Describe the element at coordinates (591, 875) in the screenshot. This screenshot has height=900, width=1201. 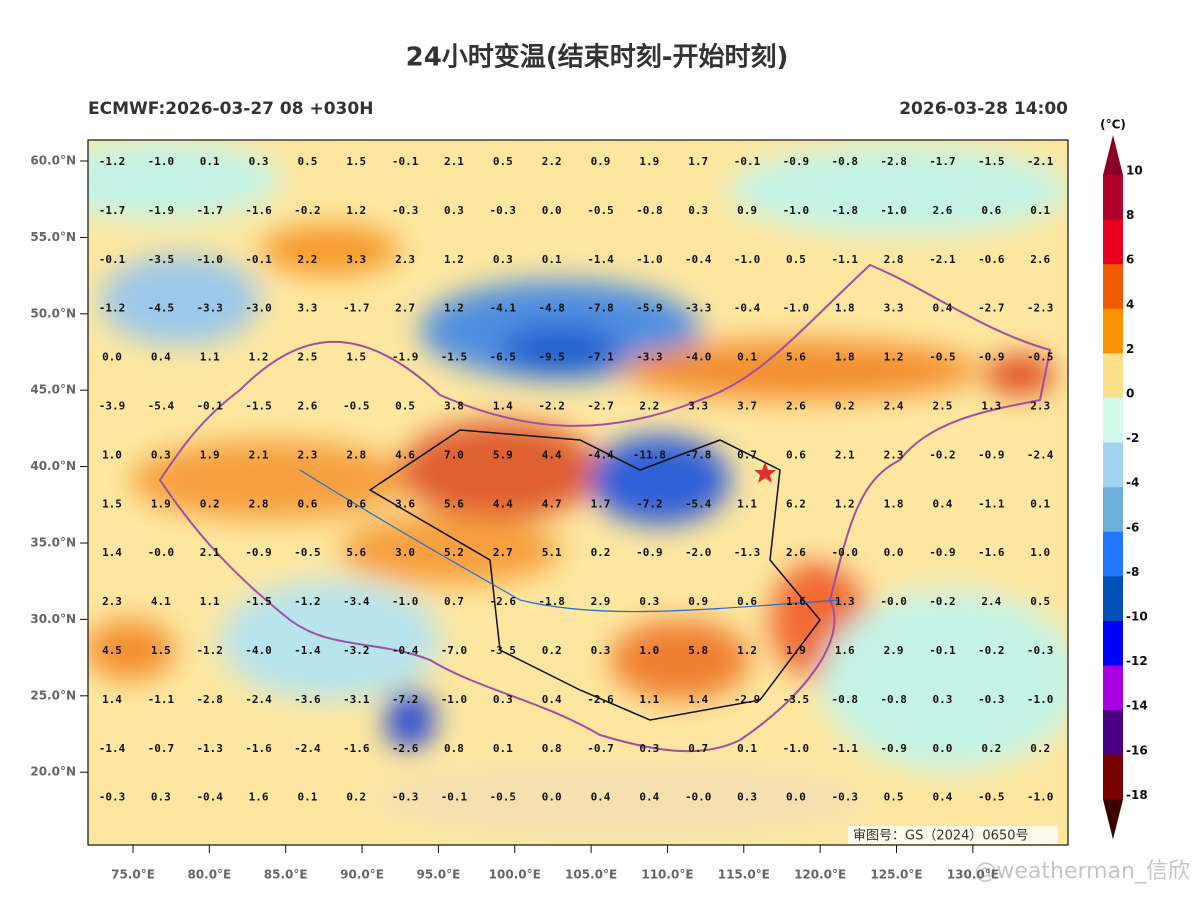
I see `lon-label: 105.0°E` at that location.